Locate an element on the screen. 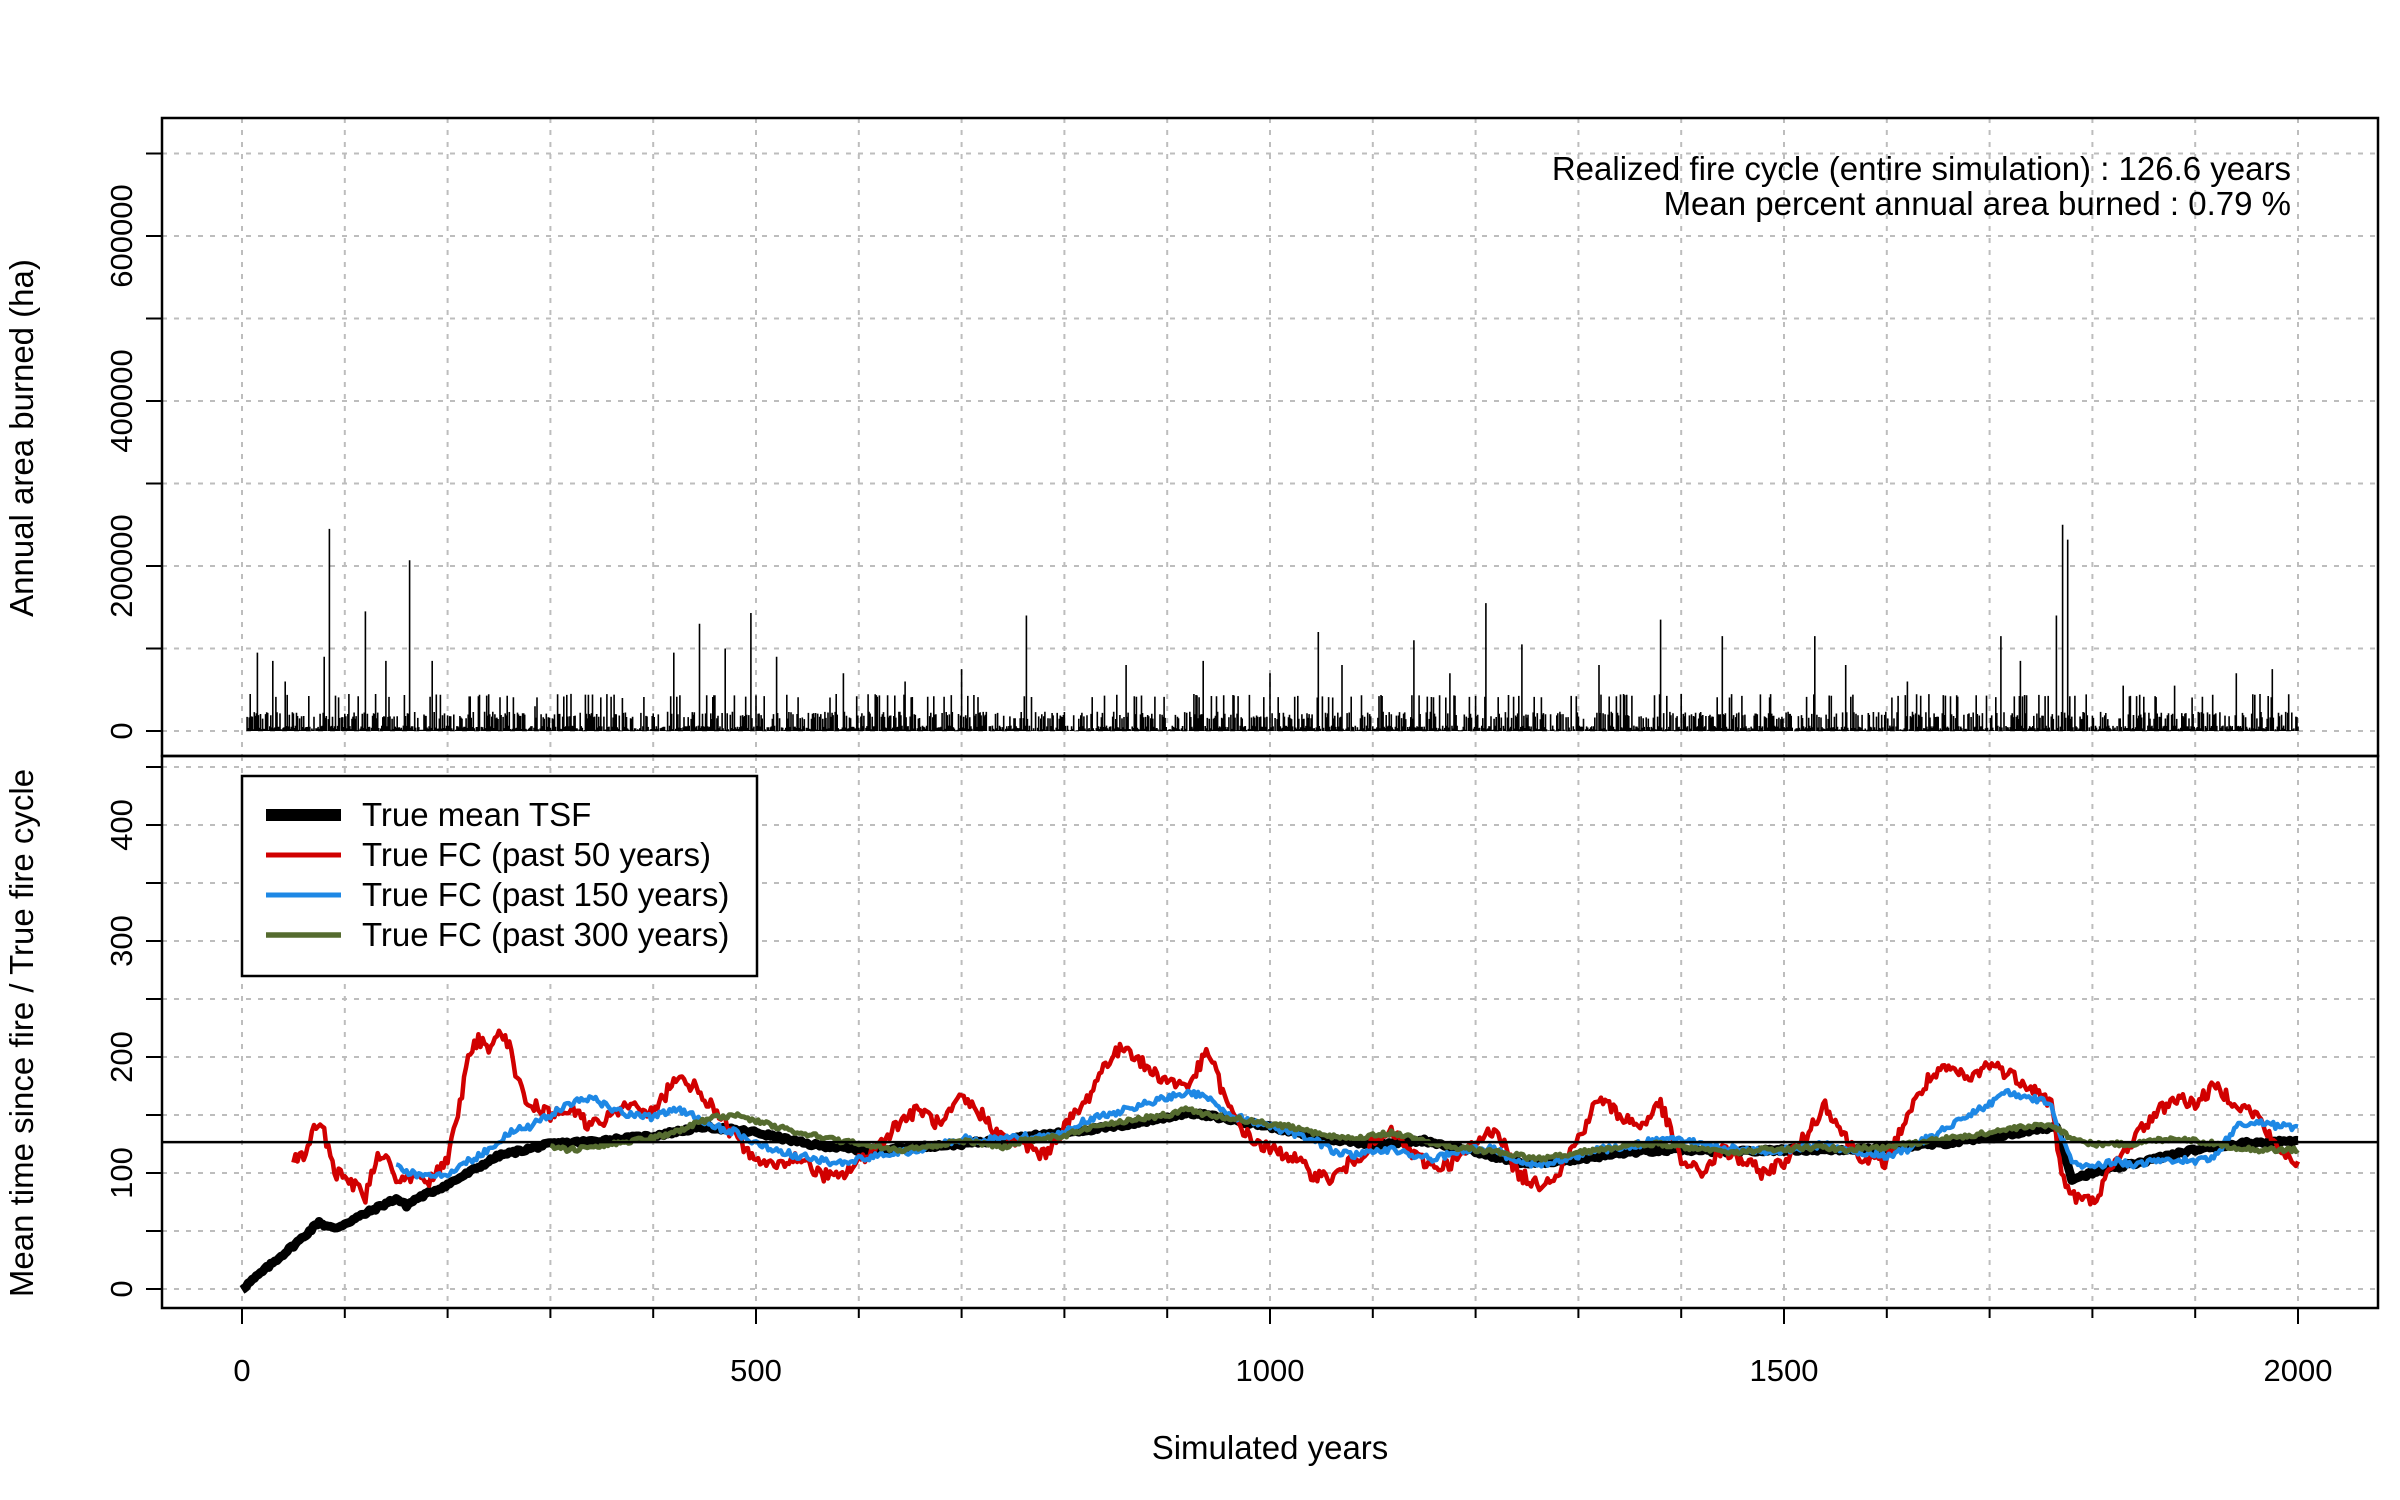 The width and height of the screenshot is (2400, 1500). annual-area-burned-series is located at coordinates (1272, 627).